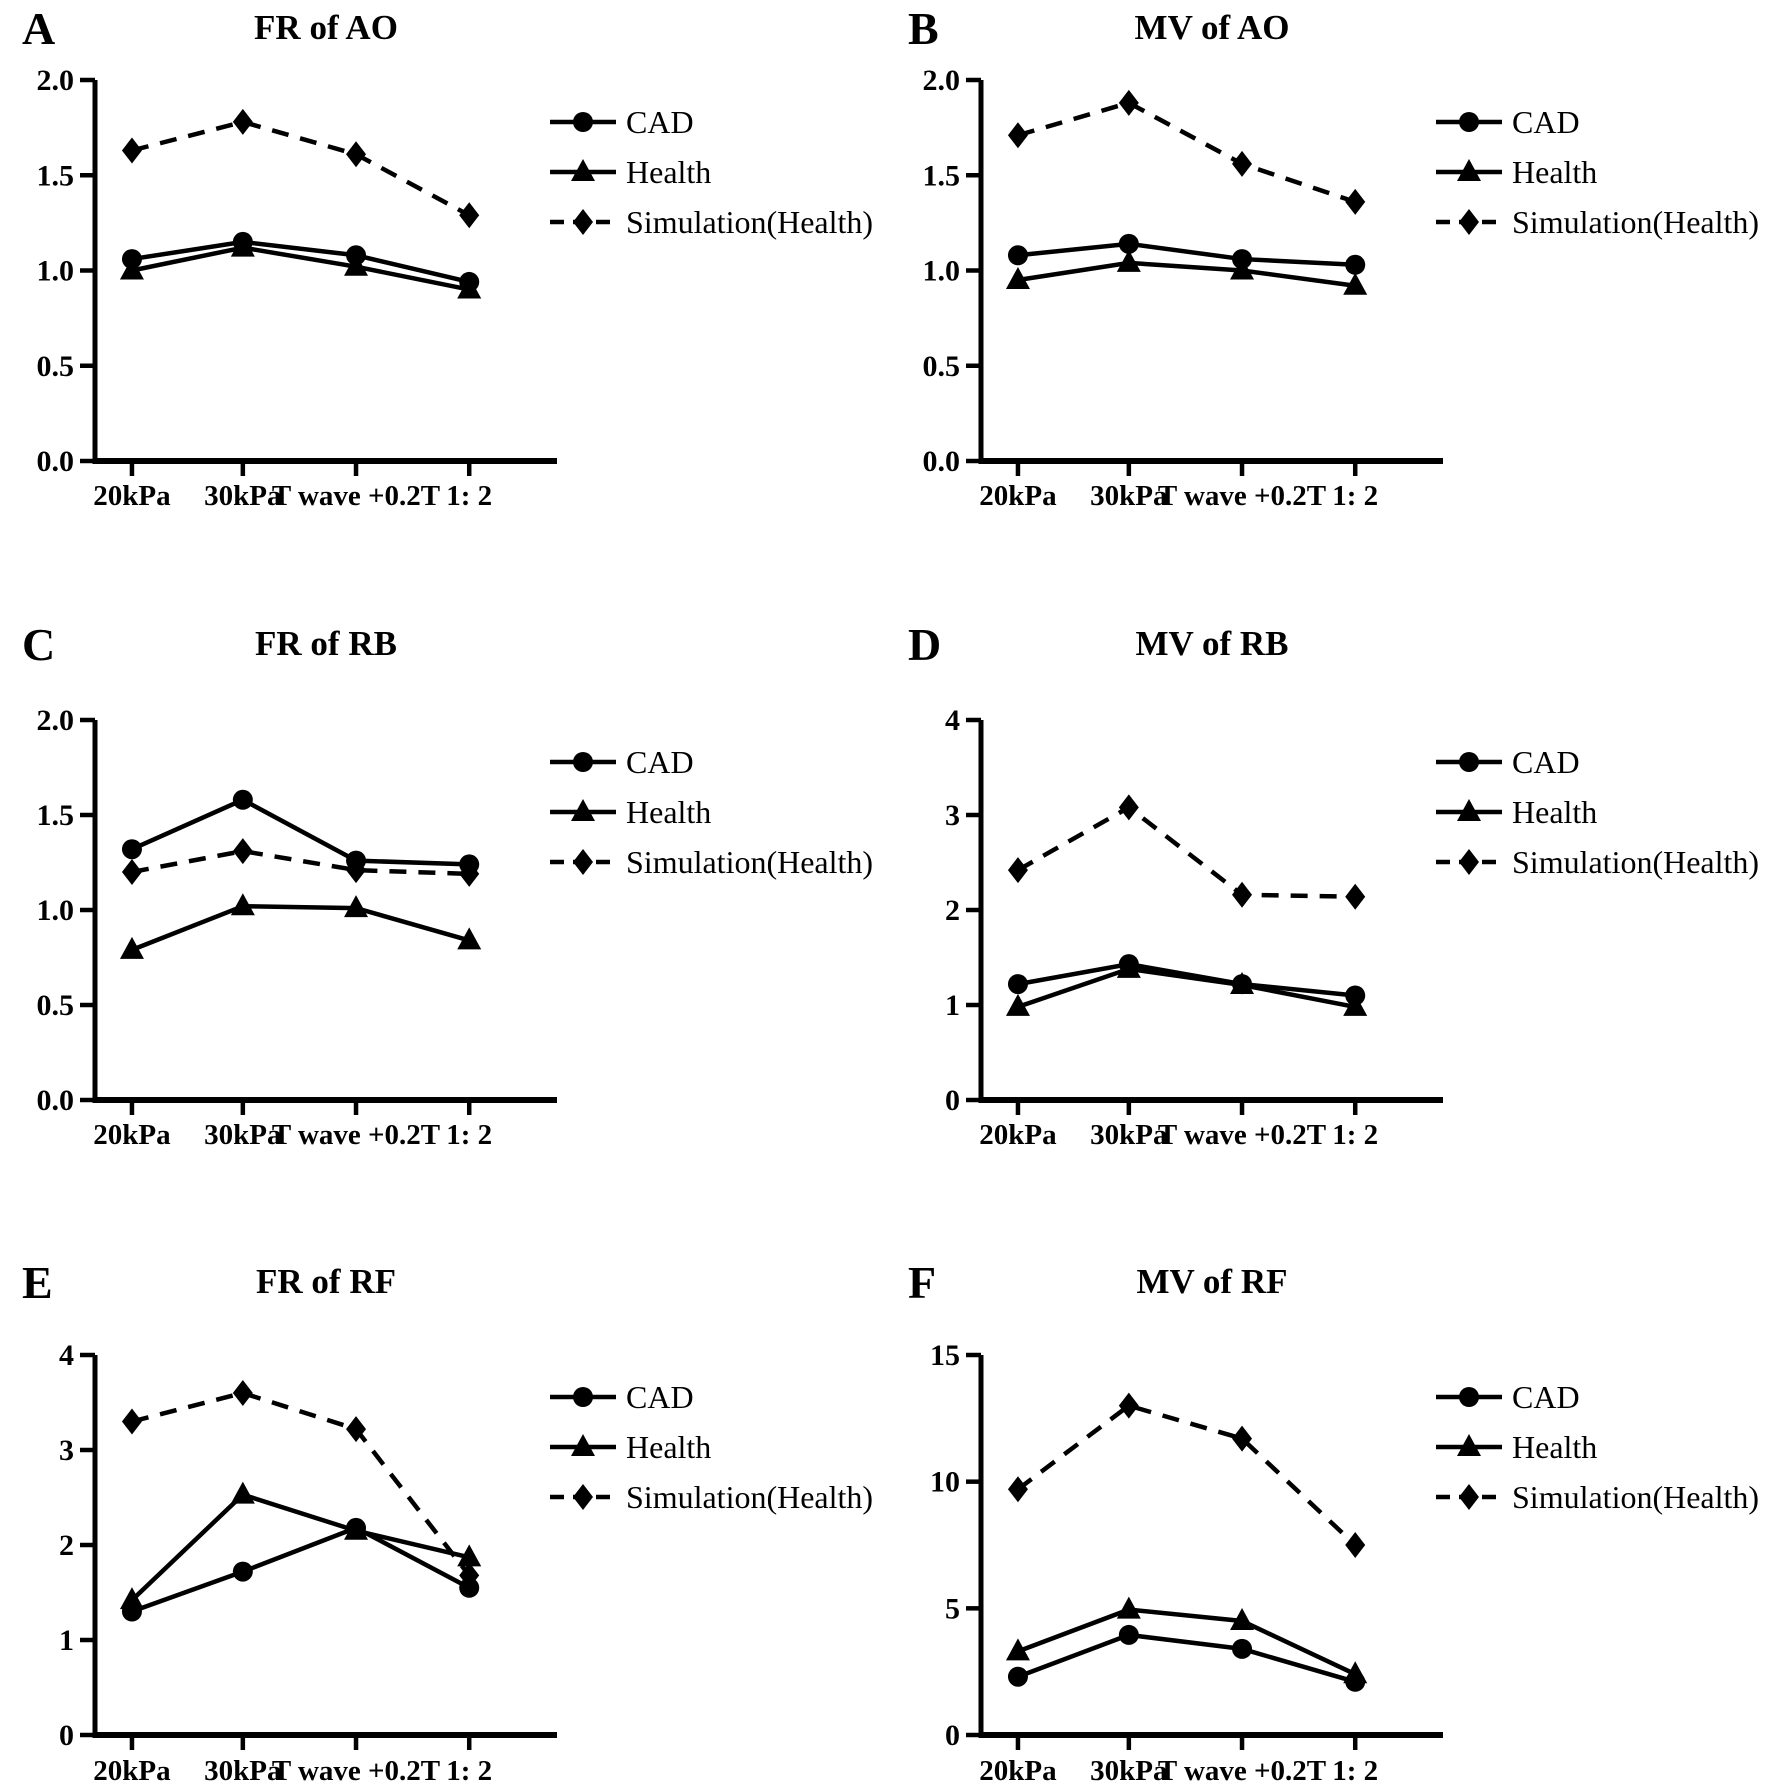 The image size is (1772, 1788). I want to click on y-tick-label: 15, so click(945, 1355).